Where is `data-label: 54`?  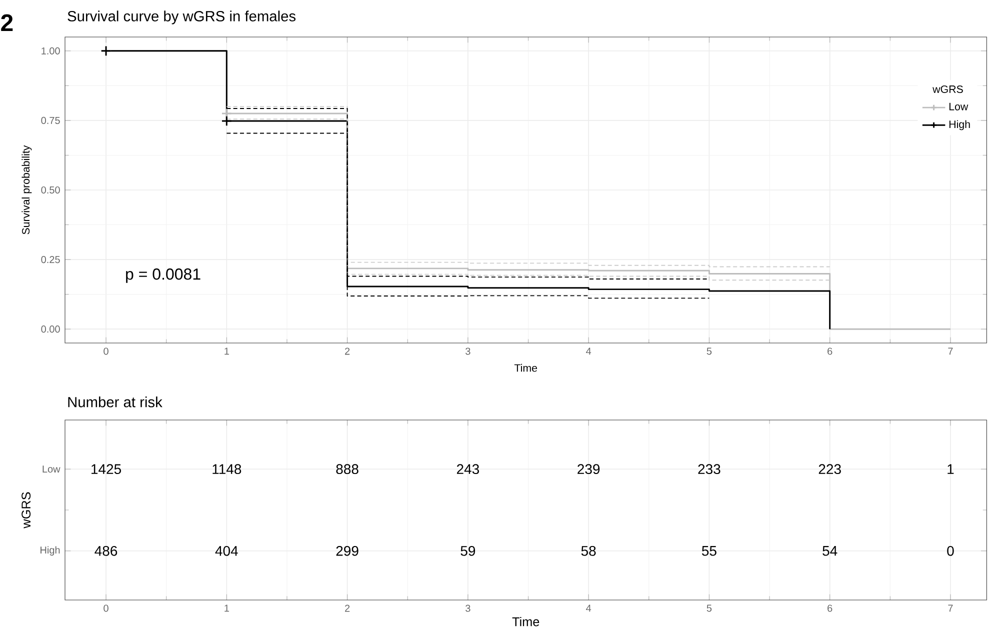 data-label: 54 is located at coordinates (830, 551).